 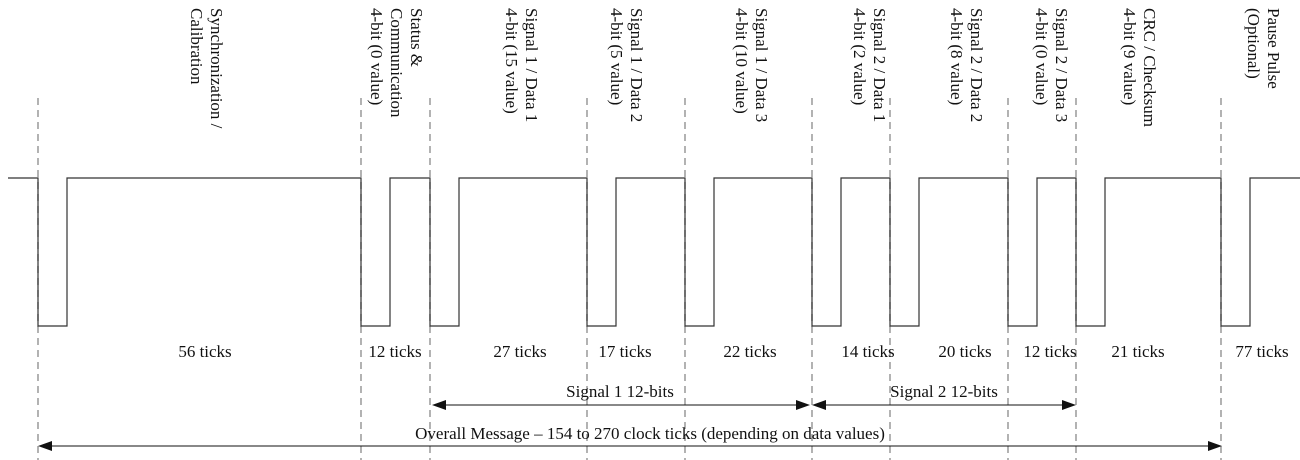 I want to click on segment-label-line: 4-bit (9 value), so click(x=1129, y=56).